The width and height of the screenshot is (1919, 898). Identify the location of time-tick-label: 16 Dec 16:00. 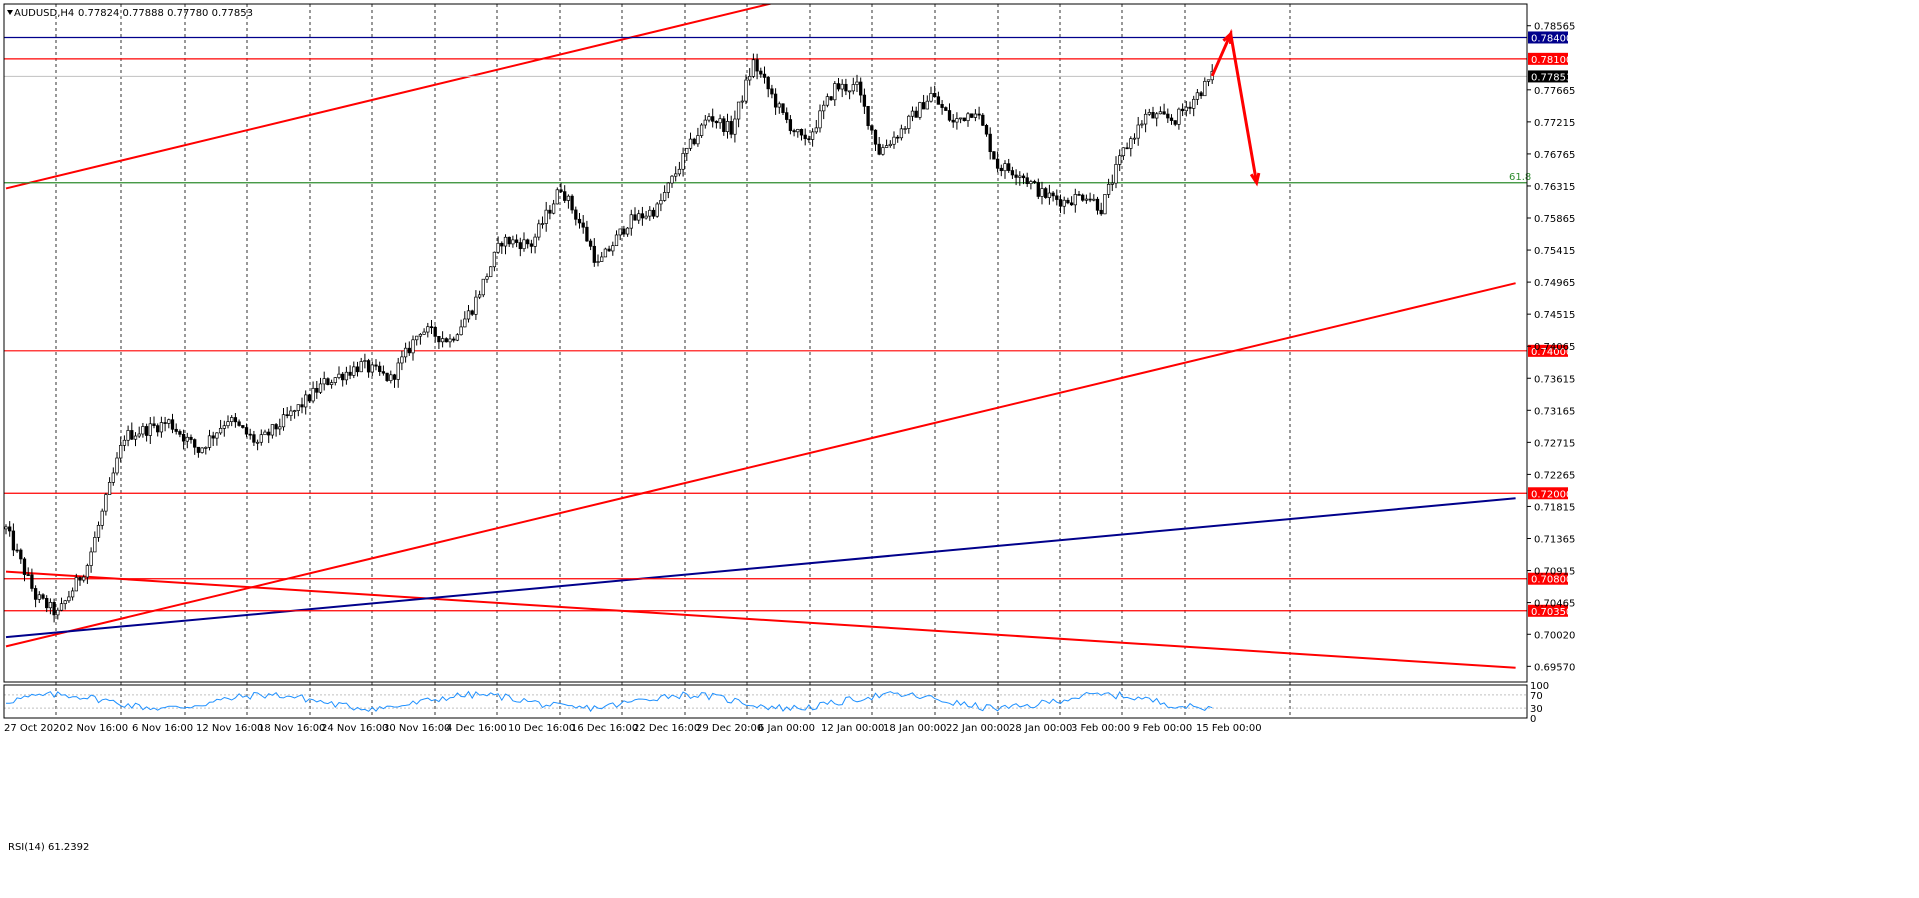
(604, 728).